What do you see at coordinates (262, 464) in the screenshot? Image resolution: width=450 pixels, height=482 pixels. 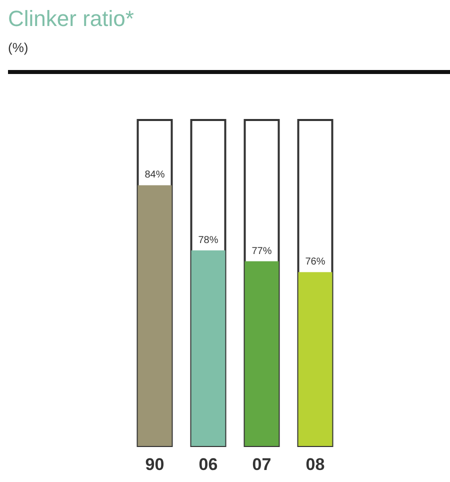 I see `x-tick-label: 07` at bounding box center [262, 464].